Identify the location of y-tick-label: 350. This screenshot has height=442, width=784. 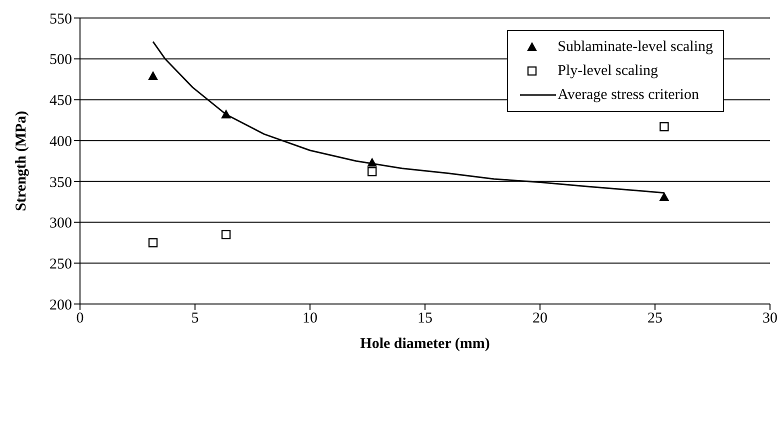
(61, 182).